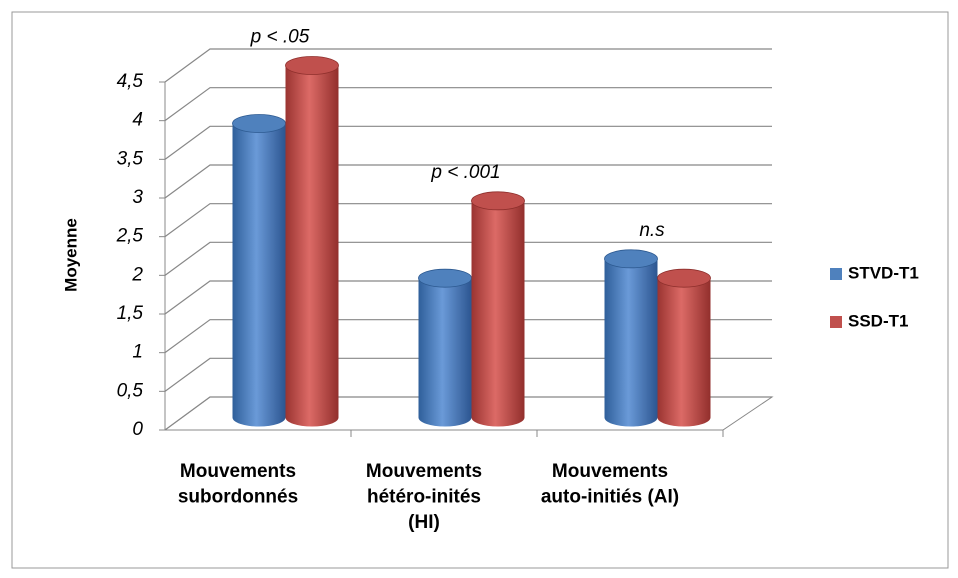 The width and height of the screenshot is (958, 578). What do you see at coordinates (130, 158) in the screenshot?
I see `y-tick-label: 3,5` at bounding box center [130, 158].